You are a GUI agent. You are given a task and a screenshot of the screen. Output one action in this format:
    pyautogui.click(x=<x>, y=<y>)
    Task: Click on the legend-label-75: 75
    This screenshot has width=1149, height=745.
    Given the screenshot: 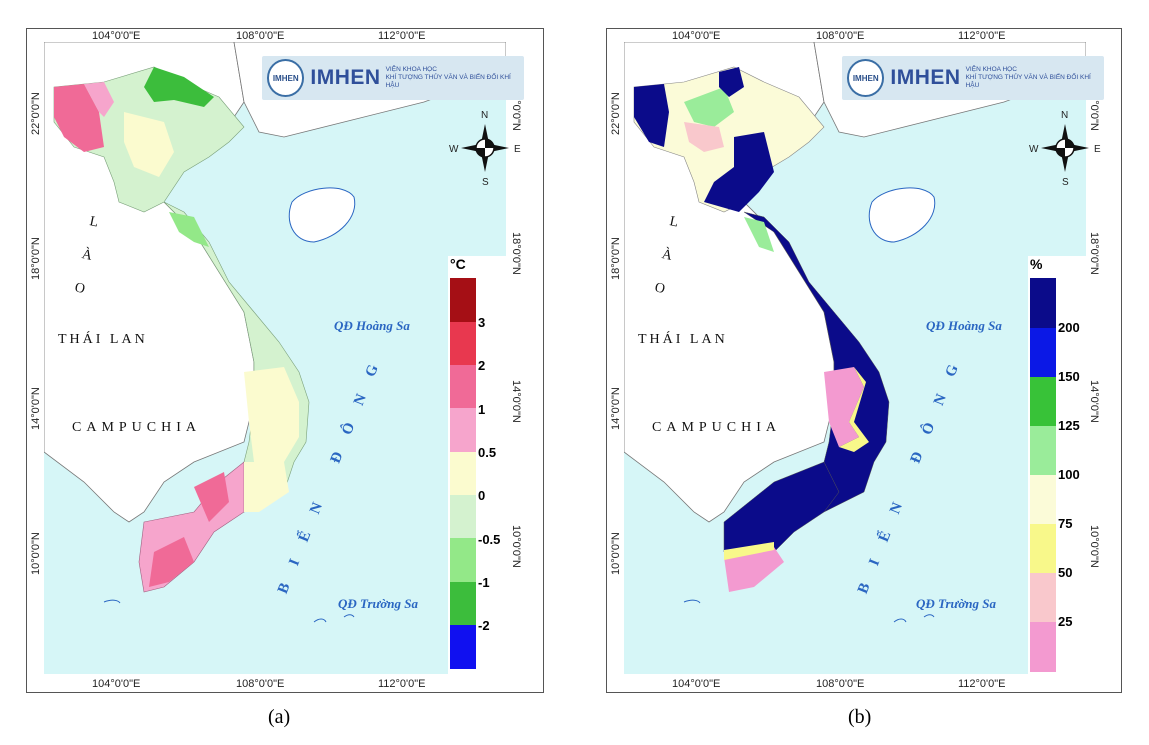 What is the action you would take?
    pyautogui.click(x=1065, y=523)
    